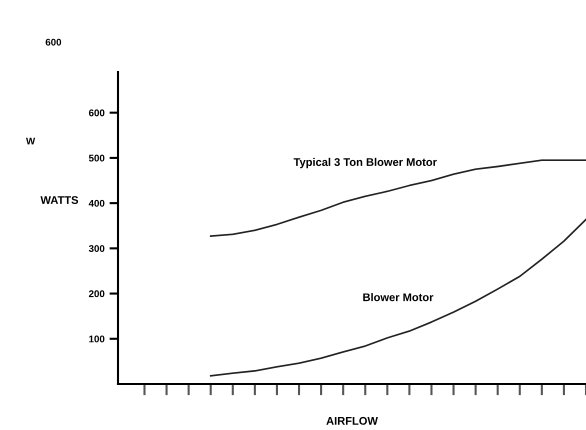 The width and height of the screenshot is (586, 430). I want to click on y-tick-label: 500, so click(96, 158).